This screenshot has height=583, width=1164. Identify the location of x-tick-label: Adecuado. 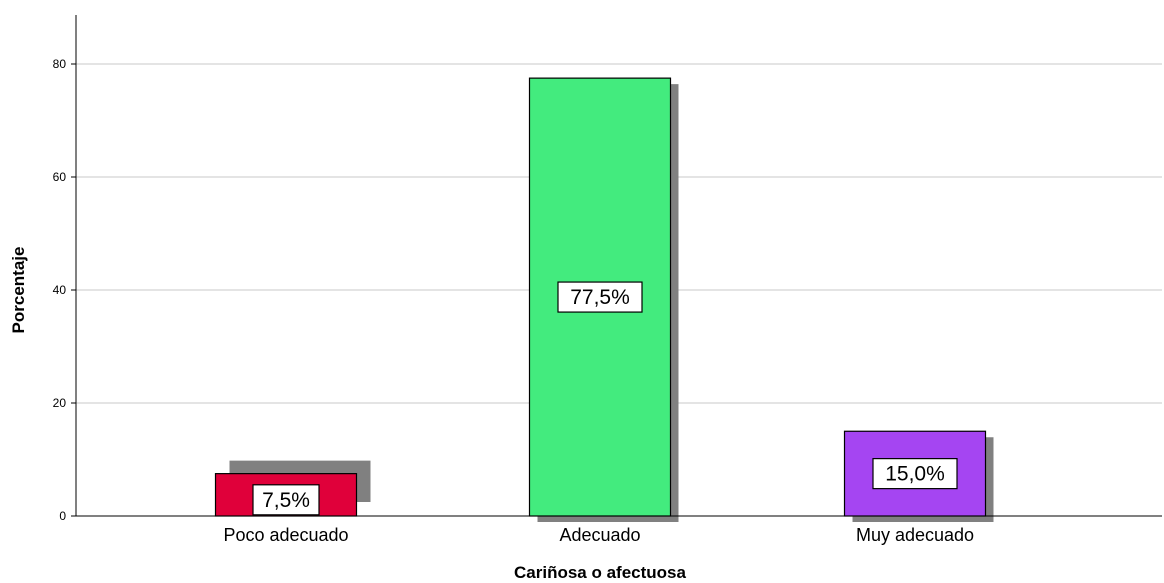
(599, 535).